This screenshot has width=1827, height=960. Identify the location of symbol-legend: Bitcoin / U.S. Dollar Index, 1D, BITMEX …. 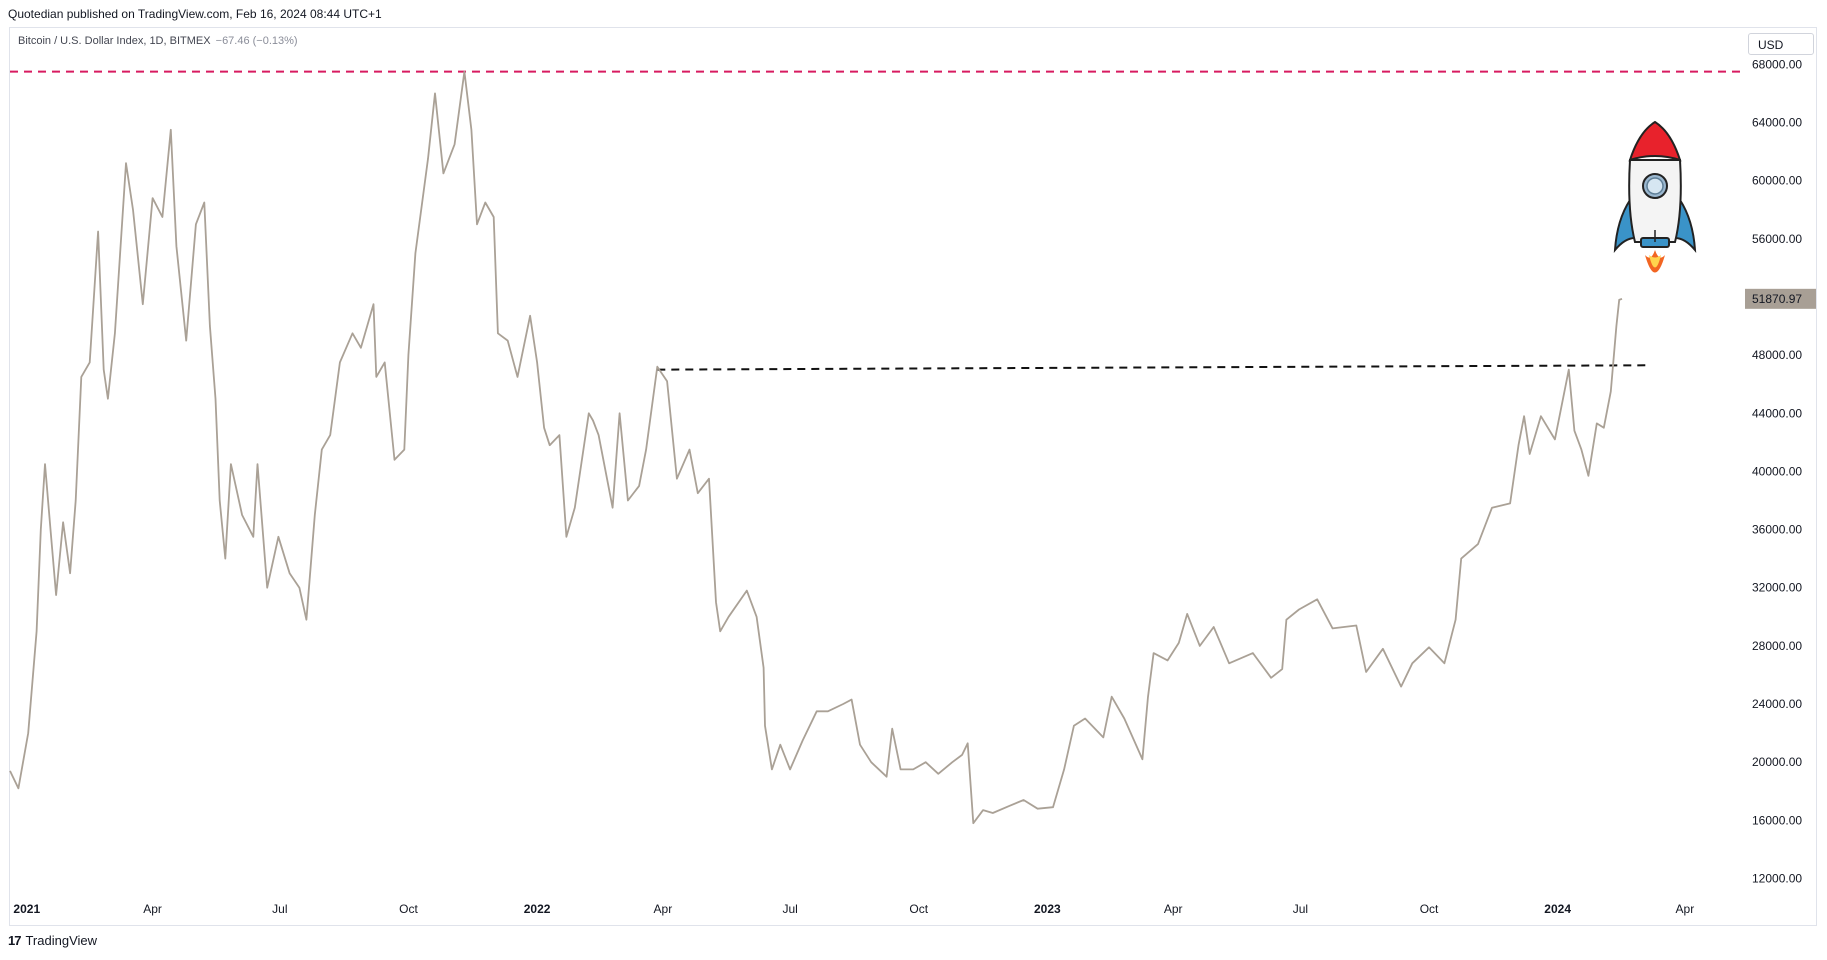
(158, 41).